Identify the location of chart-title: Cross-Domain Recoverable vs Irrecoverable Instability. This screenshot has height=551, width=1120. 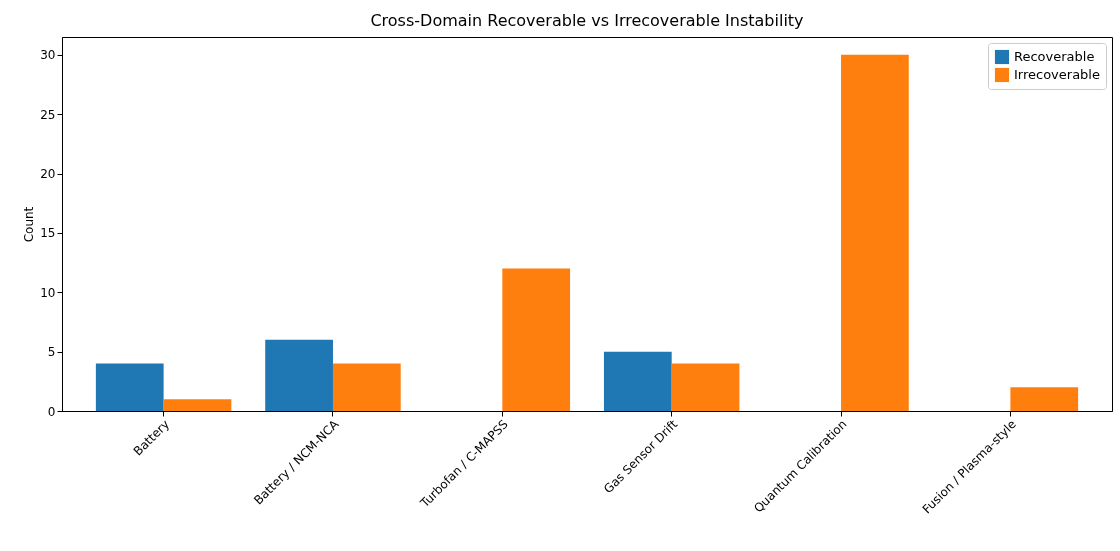
(587, 20).